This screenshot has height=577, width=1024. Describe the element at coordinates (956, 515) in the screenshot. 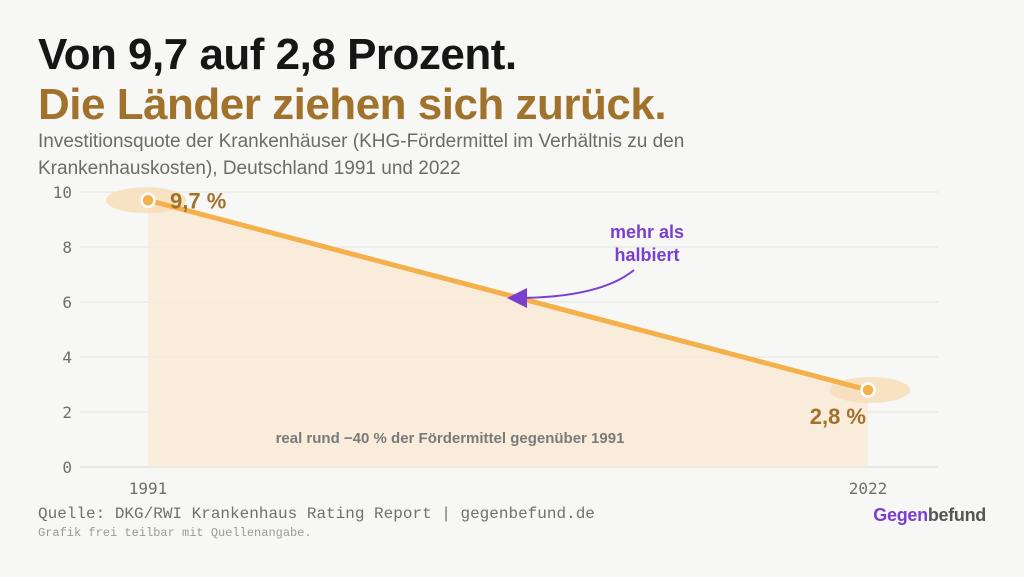

I see `logo-part-2: befund` at that location.